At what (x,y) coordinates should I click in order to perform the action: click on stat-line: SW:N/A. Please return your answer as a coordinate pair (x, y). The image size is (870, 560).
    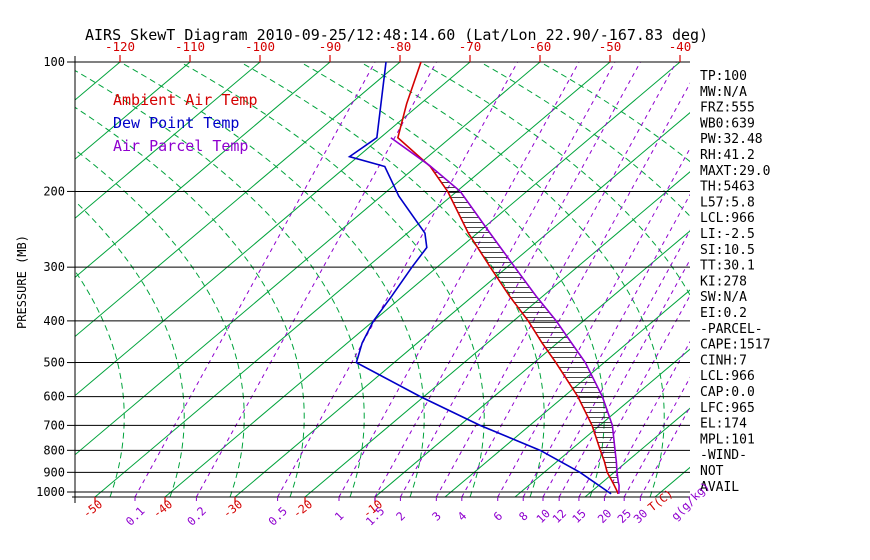
    Looking at the image, I should click on (723, 297).